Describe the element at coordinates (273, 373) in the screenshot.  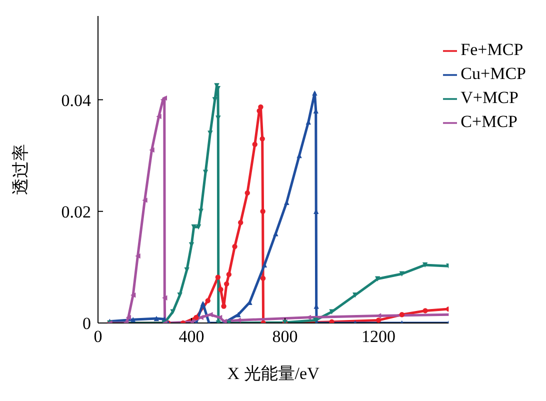
I see `x-axis-title: X 光能量/eV` at that location.